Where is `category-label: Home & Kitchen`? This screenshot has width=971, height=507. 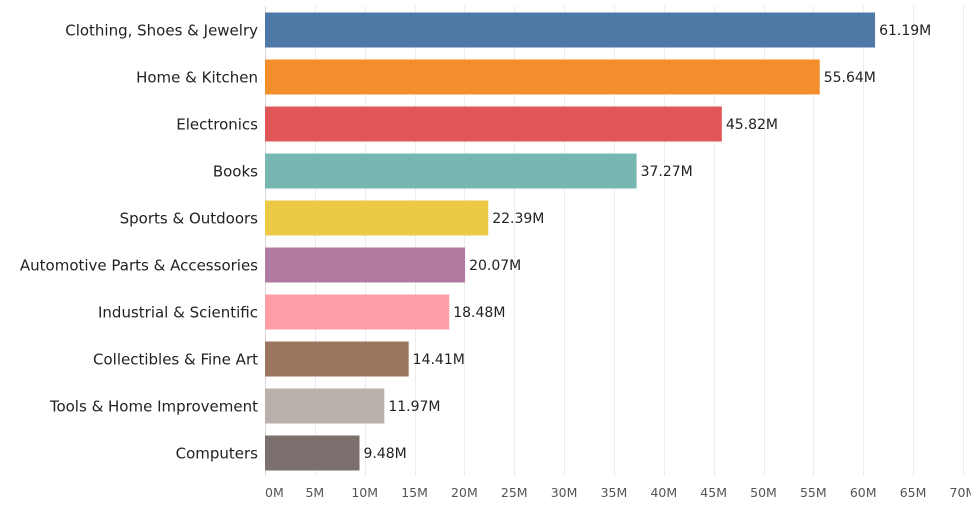
category-label: Home & Kitchen is located at coordinates (197, 78).